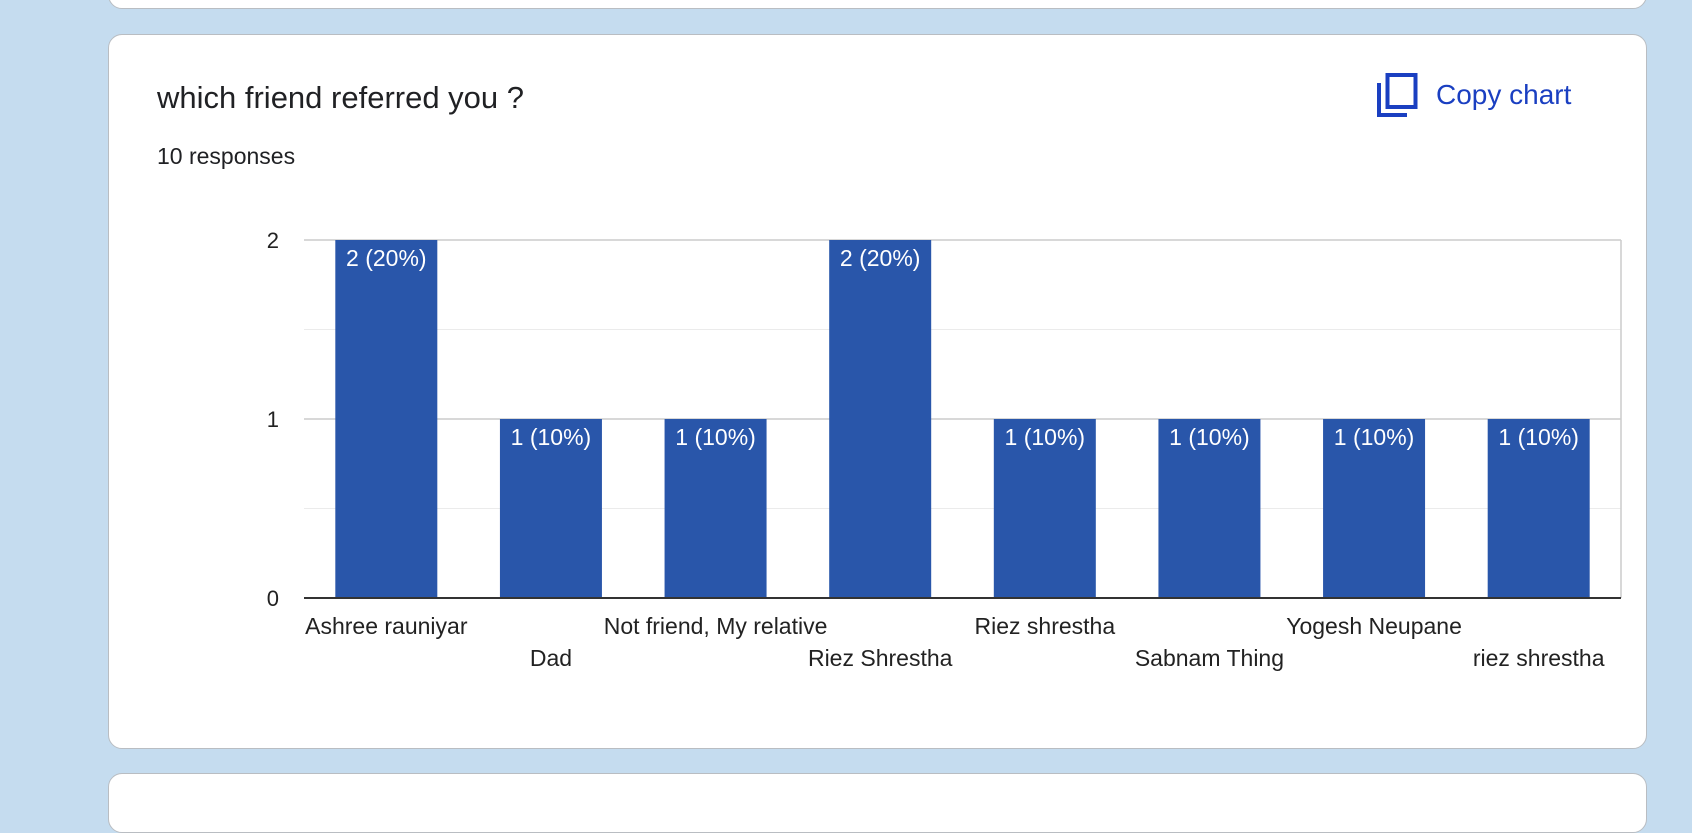 Image resolution: width=1692 pixels, height=833 pixels. Describe the element at coordinates (880, 658) in the screenshot. I see `x-category-label: Riez Shrestha` at that location.